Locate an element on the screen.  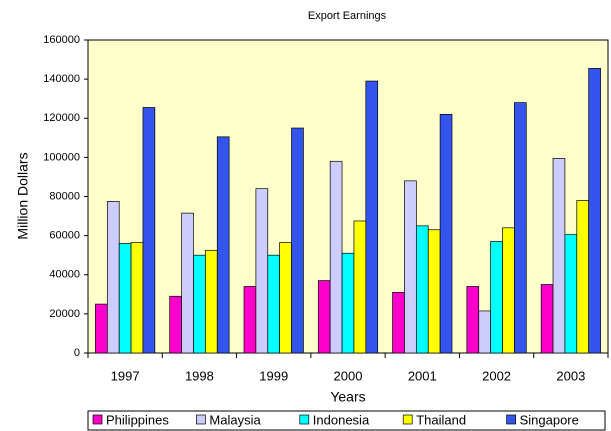
legend-label: Philippines is located at coordinates (137, 419).